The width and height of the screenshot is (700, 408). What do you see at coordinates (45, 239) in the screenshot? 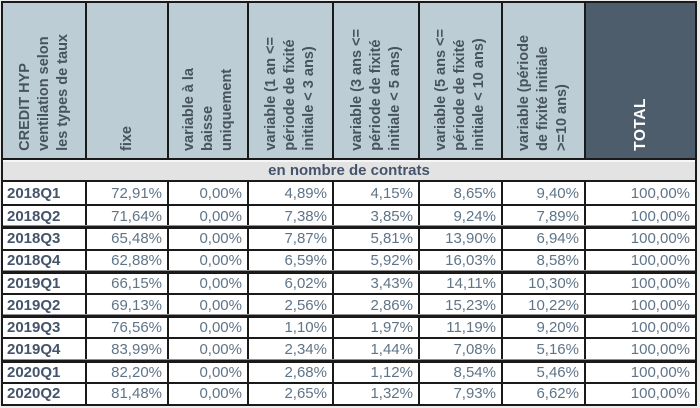
I see `row-label: 2018Q3` at bounding box center [45, 239].